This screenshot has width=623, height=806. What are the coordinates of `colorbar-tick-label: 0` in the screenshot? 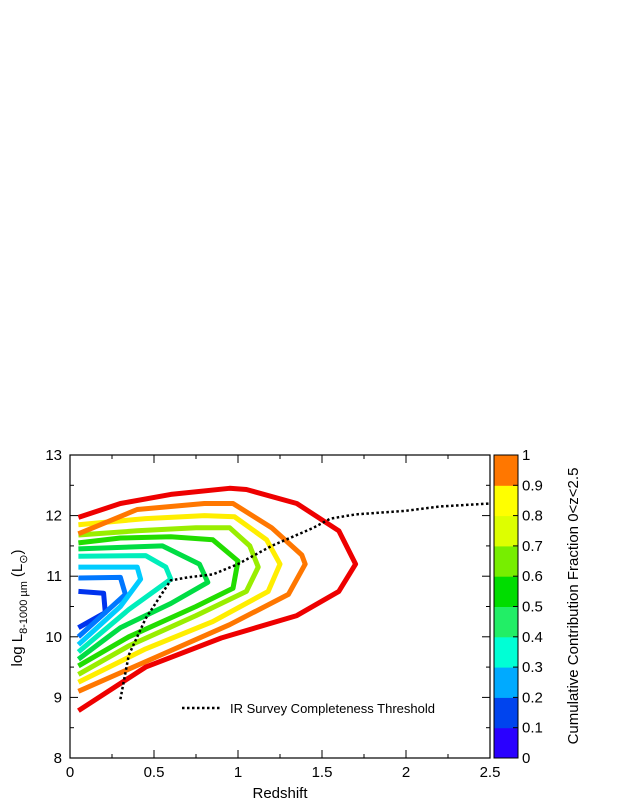 It's located at (526, 758).